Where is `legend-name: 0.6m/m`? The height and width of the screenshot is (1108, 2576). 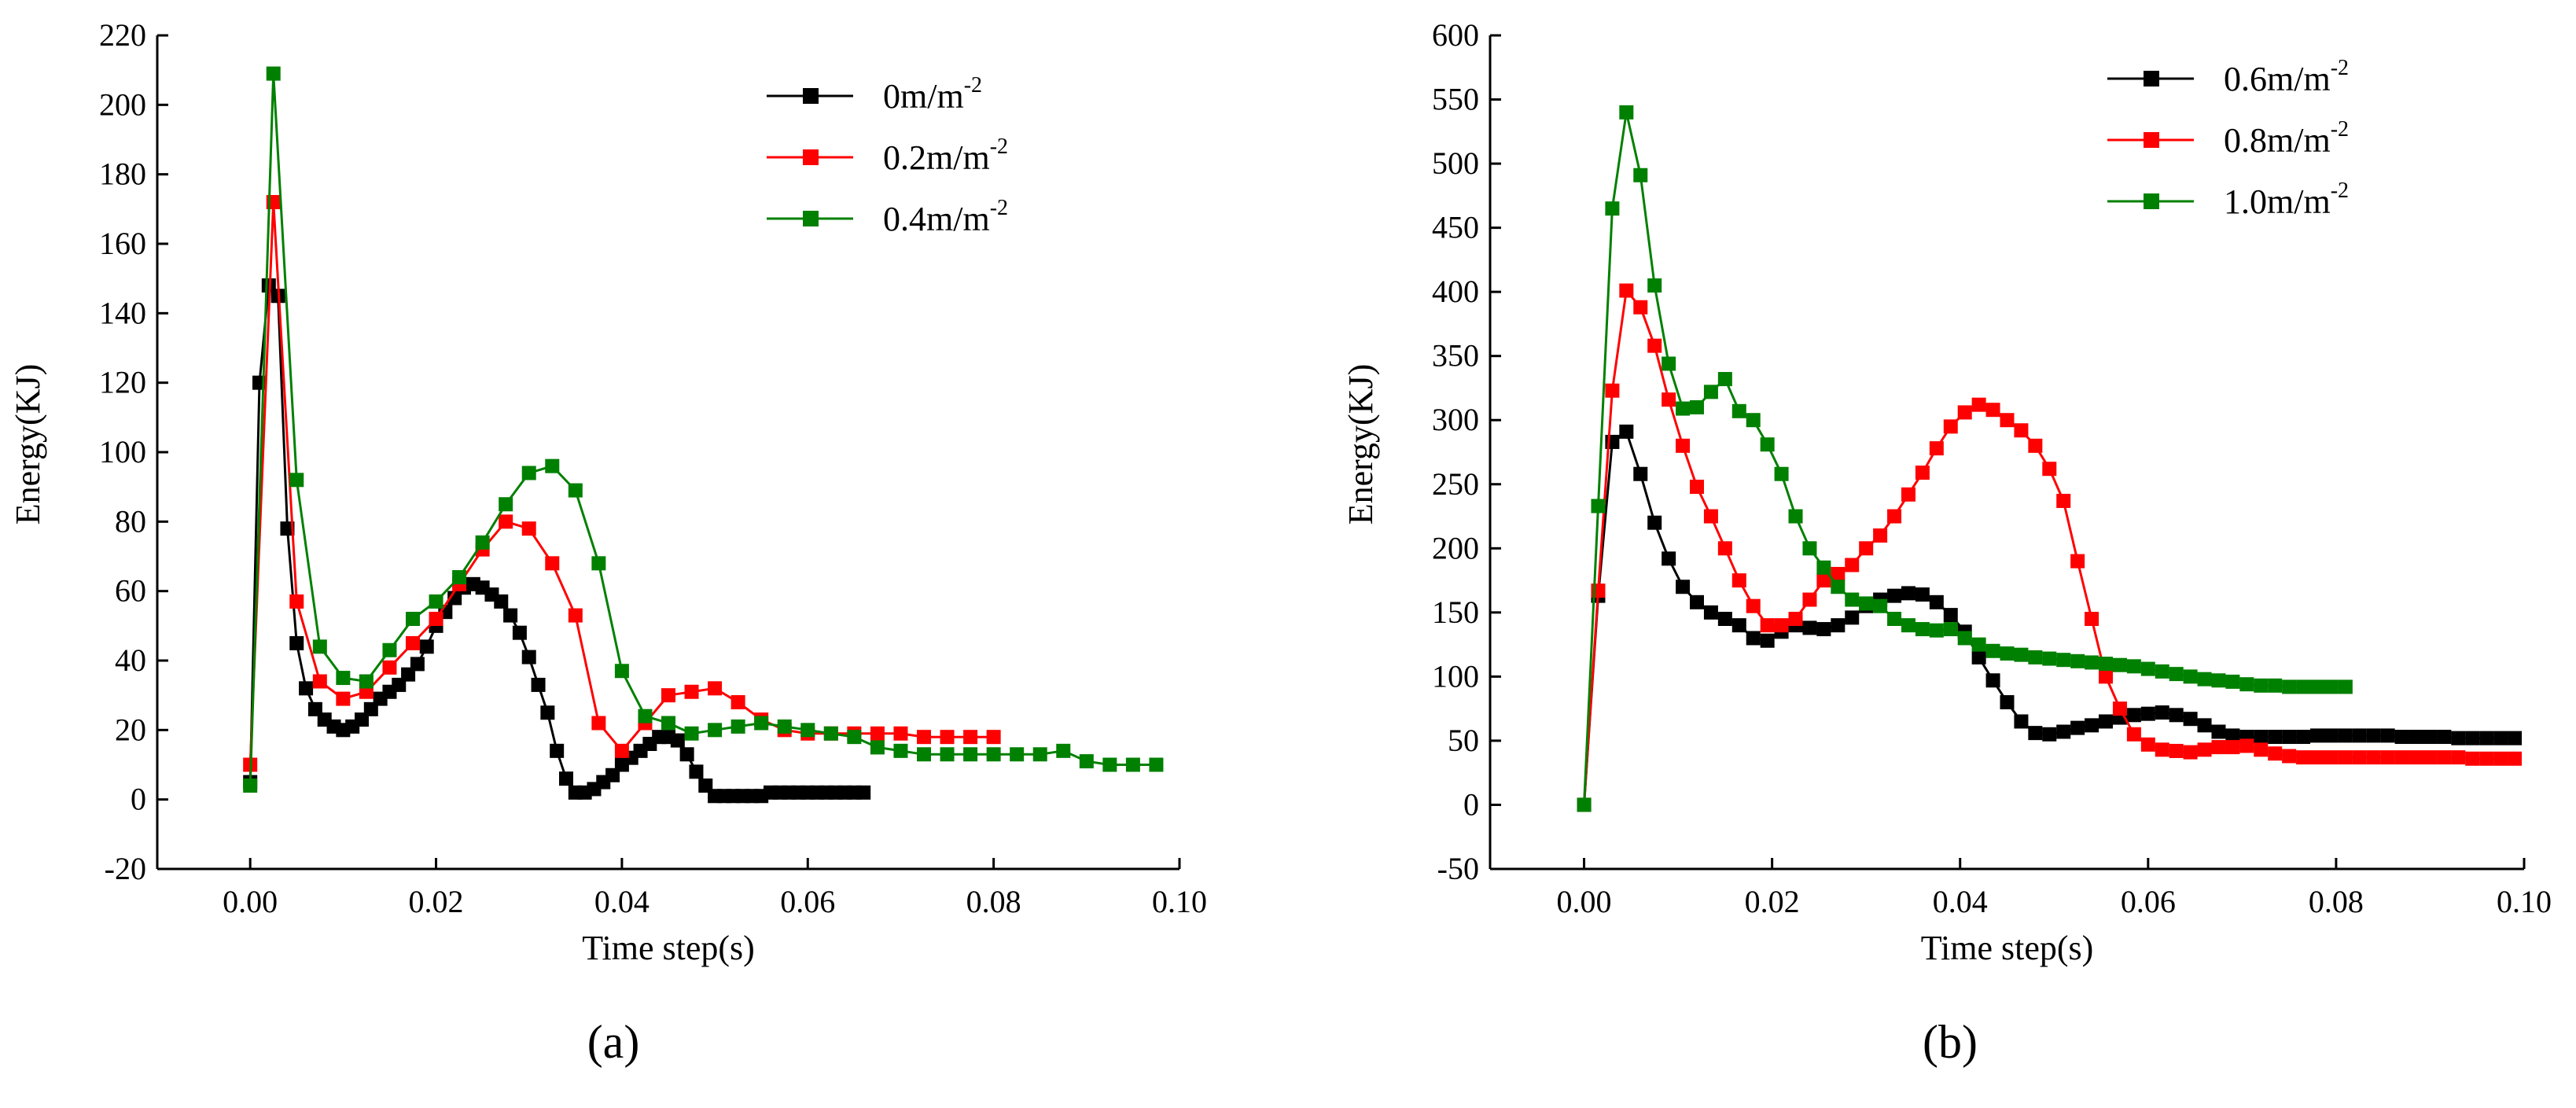 legend-name: 0.6m/m is located at coordinates (2277, 79).